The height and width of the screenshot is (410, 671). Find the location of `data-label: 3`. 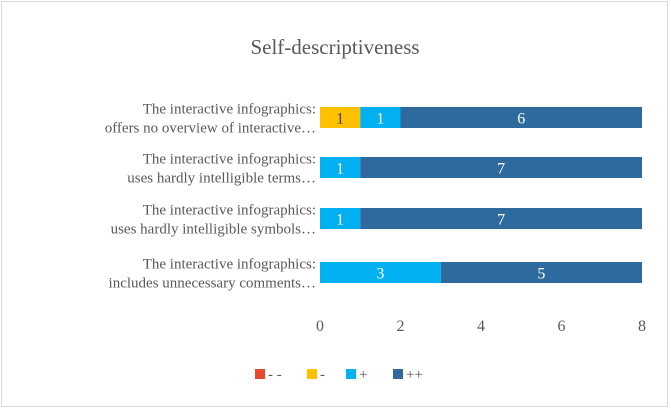

data-label: 3 is located at coordinates (380, 274).